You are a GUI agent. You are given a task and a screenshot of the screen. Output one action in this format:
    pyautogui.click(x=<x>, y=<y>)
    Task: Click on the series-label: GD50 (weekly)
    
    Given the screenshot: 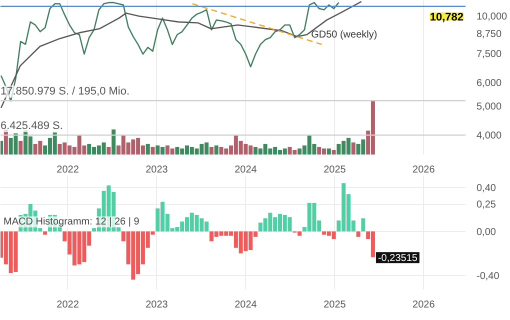 What is the action you would take?
    pyautogui.click(x=344, y=35)
    